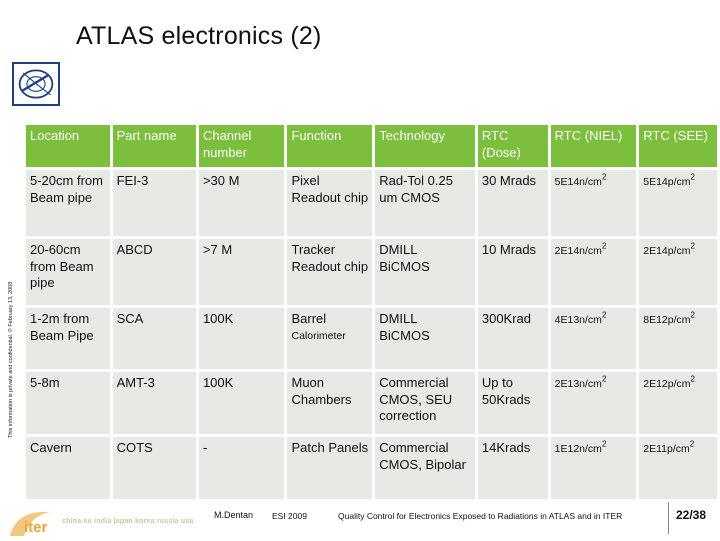 Image resolution: width=720 pixels, height=541 pixels. What do you see at coordinates (593, 146) in the screenshot?
I see `header-rtc-niel: RTC (NIEL)` at bounding box center [593, 146].